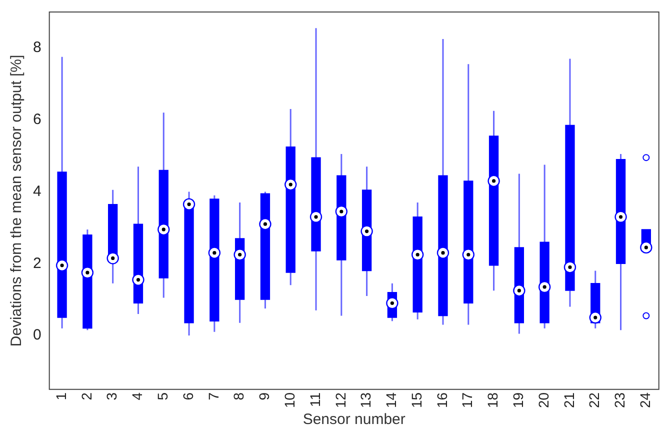  What do you see at coordinates (37, 335) in the screenshot?
I see `y-tick-label: 0` at bounding box center [37, 335].